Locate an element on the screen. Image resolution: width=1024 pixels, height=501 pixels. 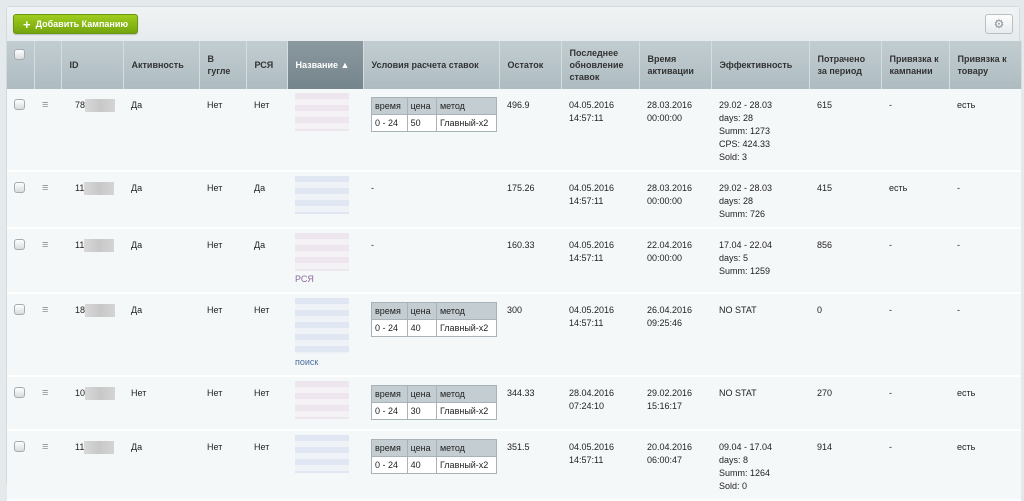
bid-empty: - is located at coordinates (372, 188).